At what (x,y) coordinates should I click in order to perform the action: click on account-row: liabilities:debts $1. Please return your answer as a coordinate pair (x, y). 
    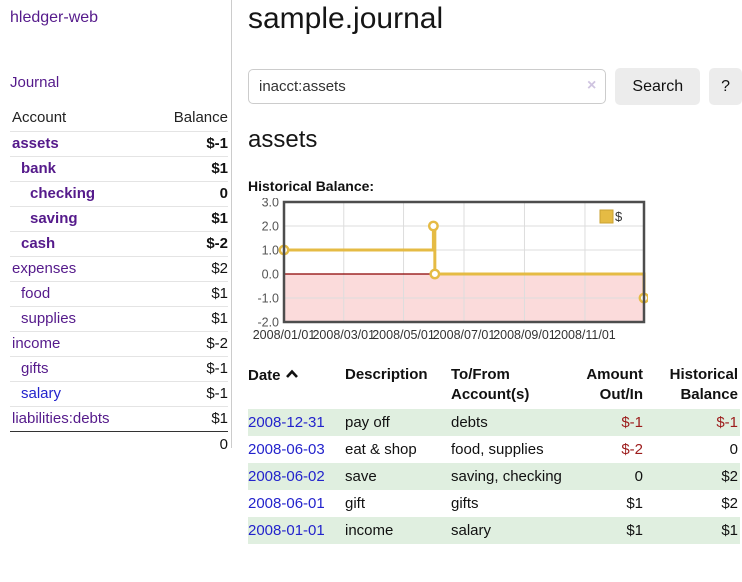
    Looking at the image, I should click on (119, 419).